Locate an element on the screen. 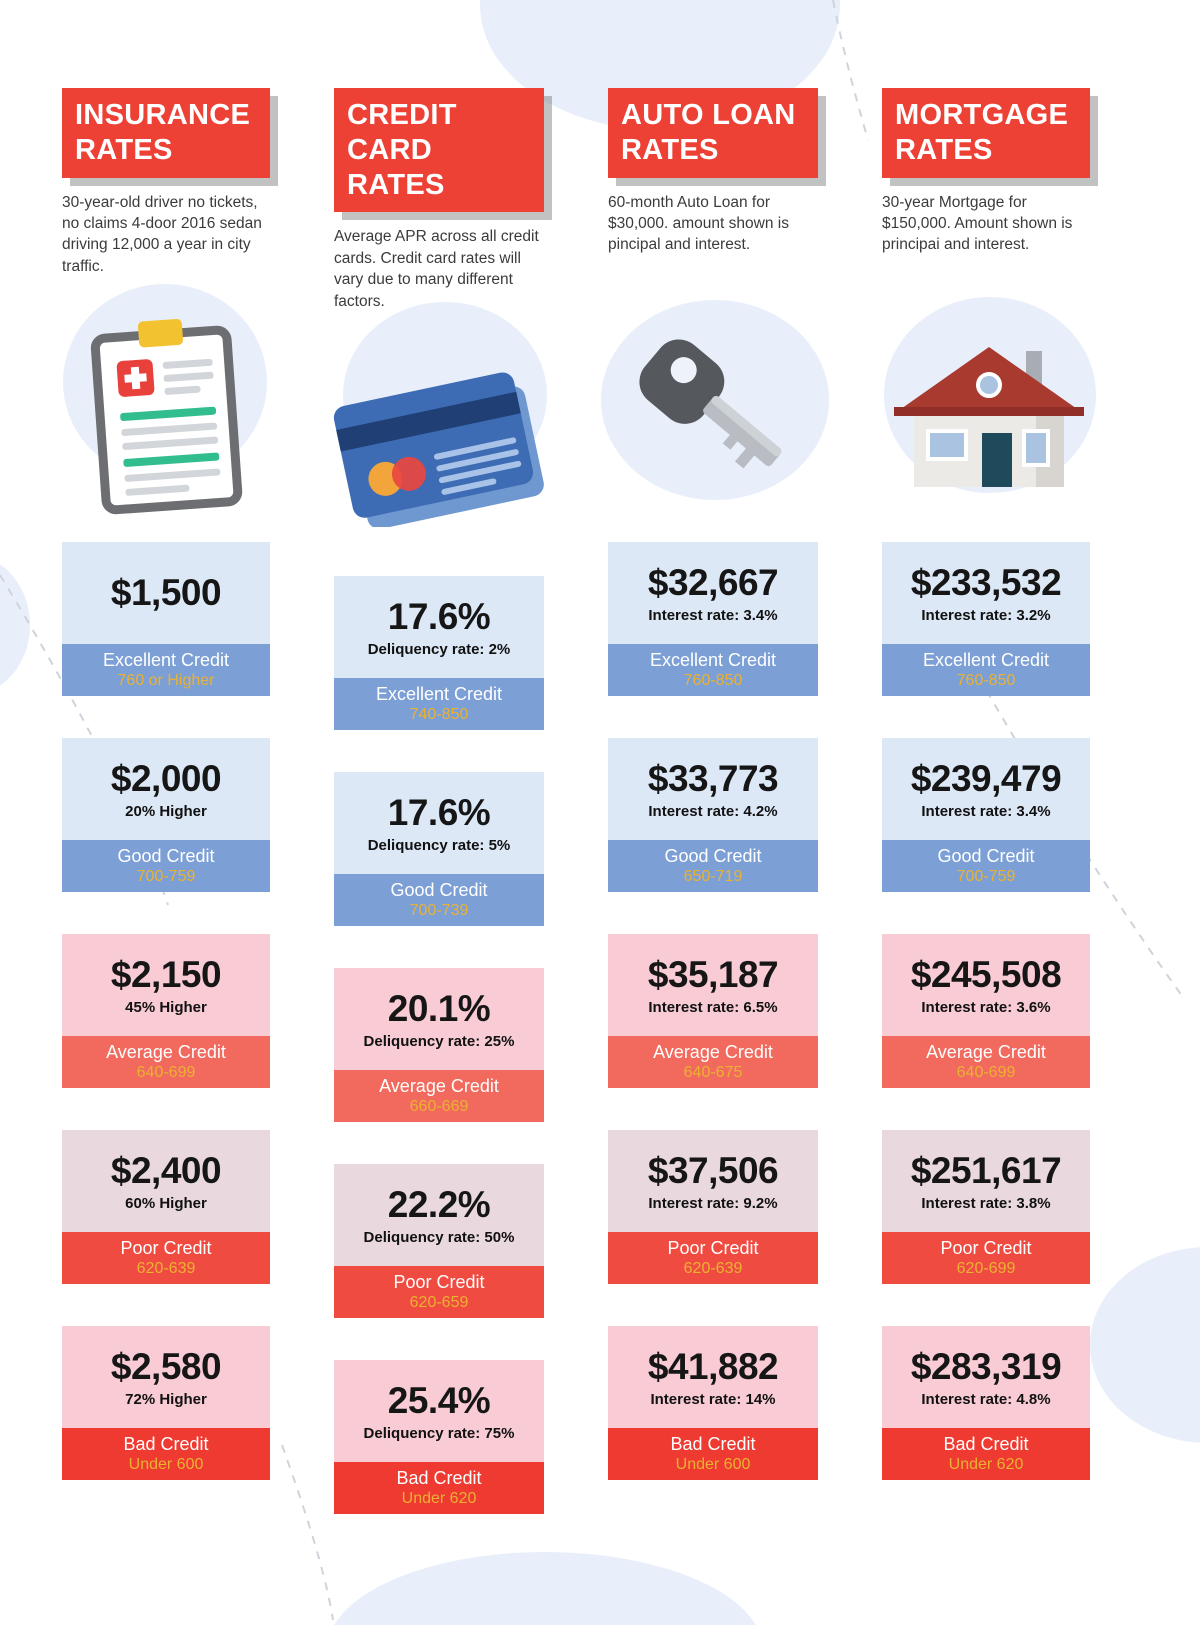  tier-subtext: Deliquency rate: 5% is located at coordinates (439, 846).